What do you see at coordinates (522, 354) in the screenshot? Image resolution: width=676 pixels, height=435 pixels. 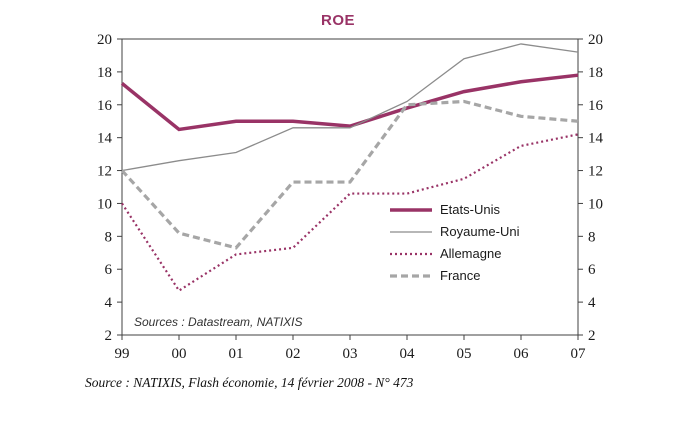 I see `x-axis-label: 06` at bounding box center [522, 354].